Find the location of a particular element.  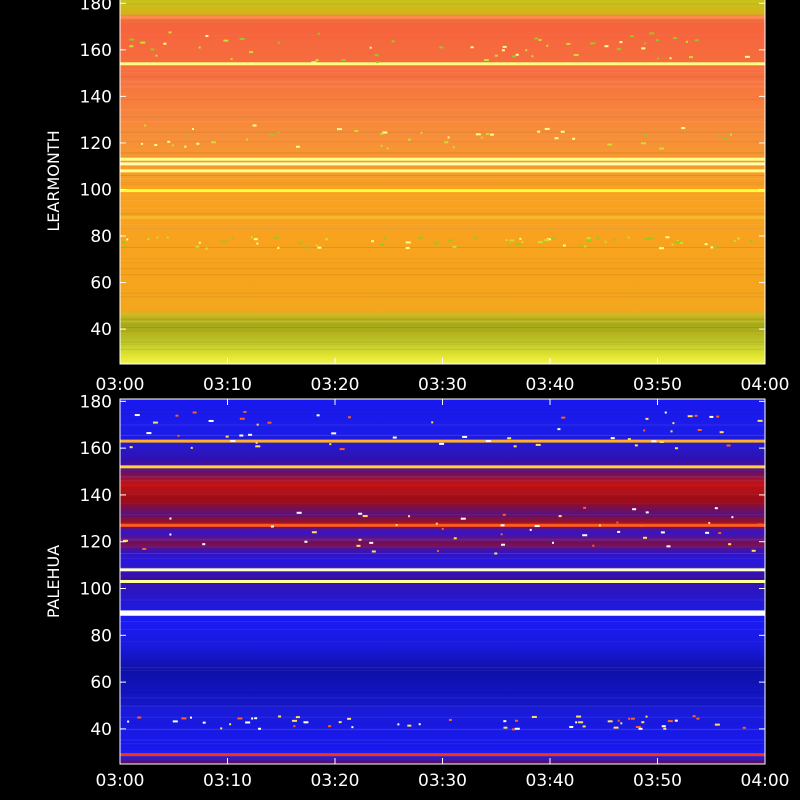

y-tick-label: 100 is located at coordinates (96, 590).